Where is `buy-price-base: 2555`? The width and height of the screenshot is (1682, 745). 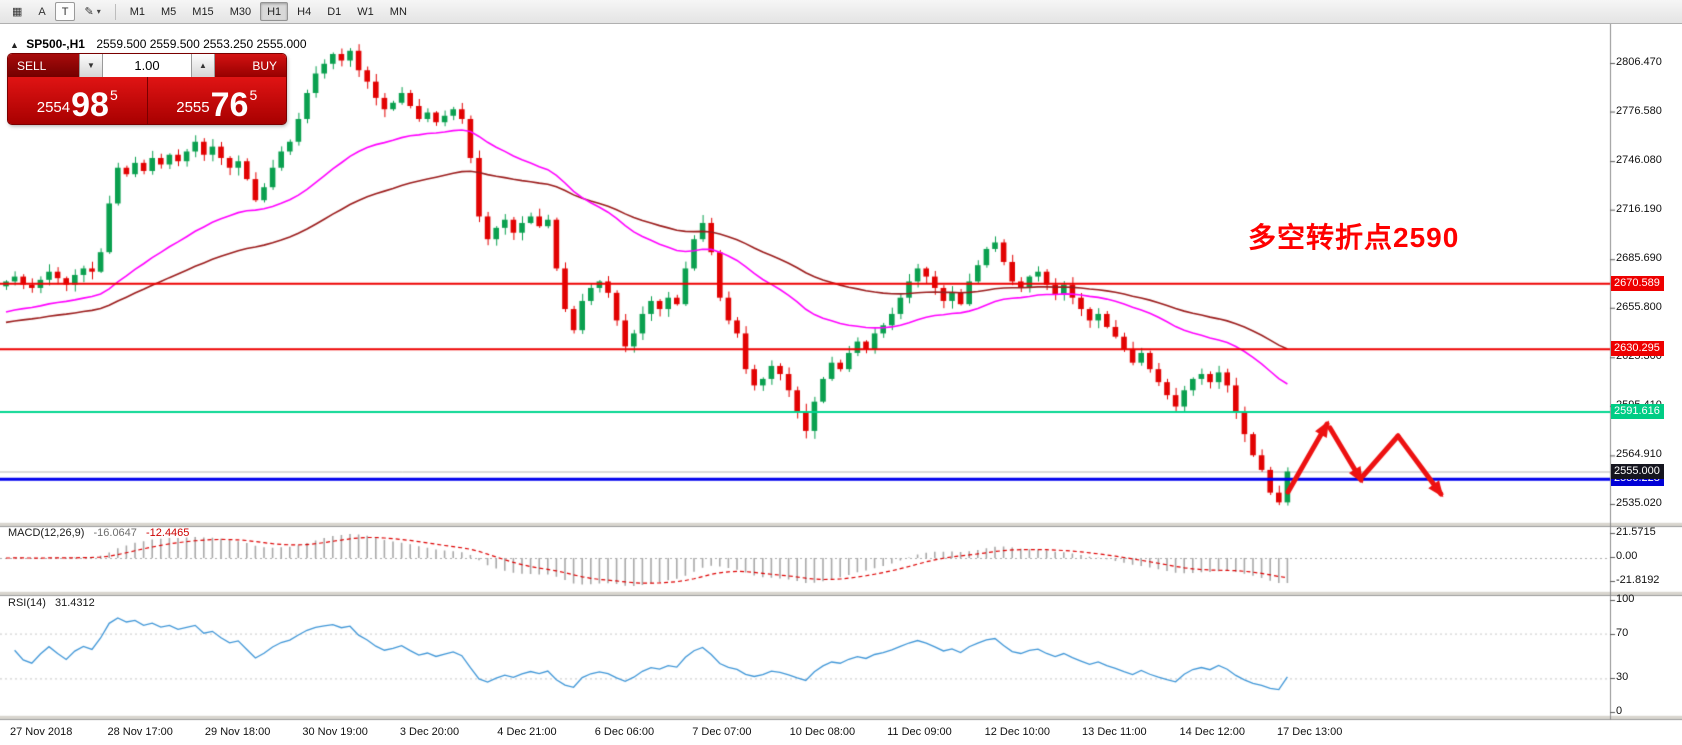 buy-price-base: 2555 is located at coordinates (193, 107).